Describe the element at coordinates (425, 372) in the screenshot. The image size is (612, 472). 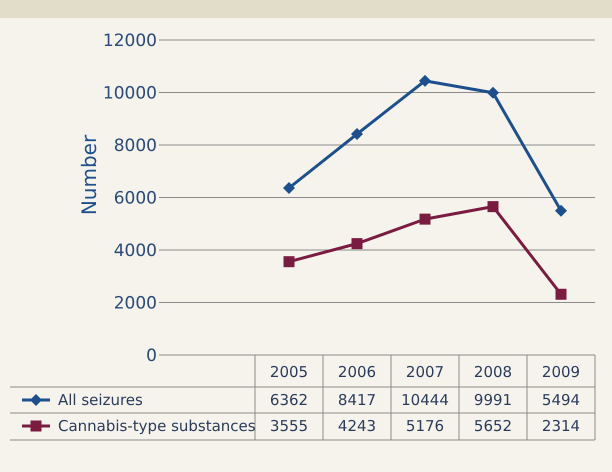
I see `x-tick-label: 2007` at that location.